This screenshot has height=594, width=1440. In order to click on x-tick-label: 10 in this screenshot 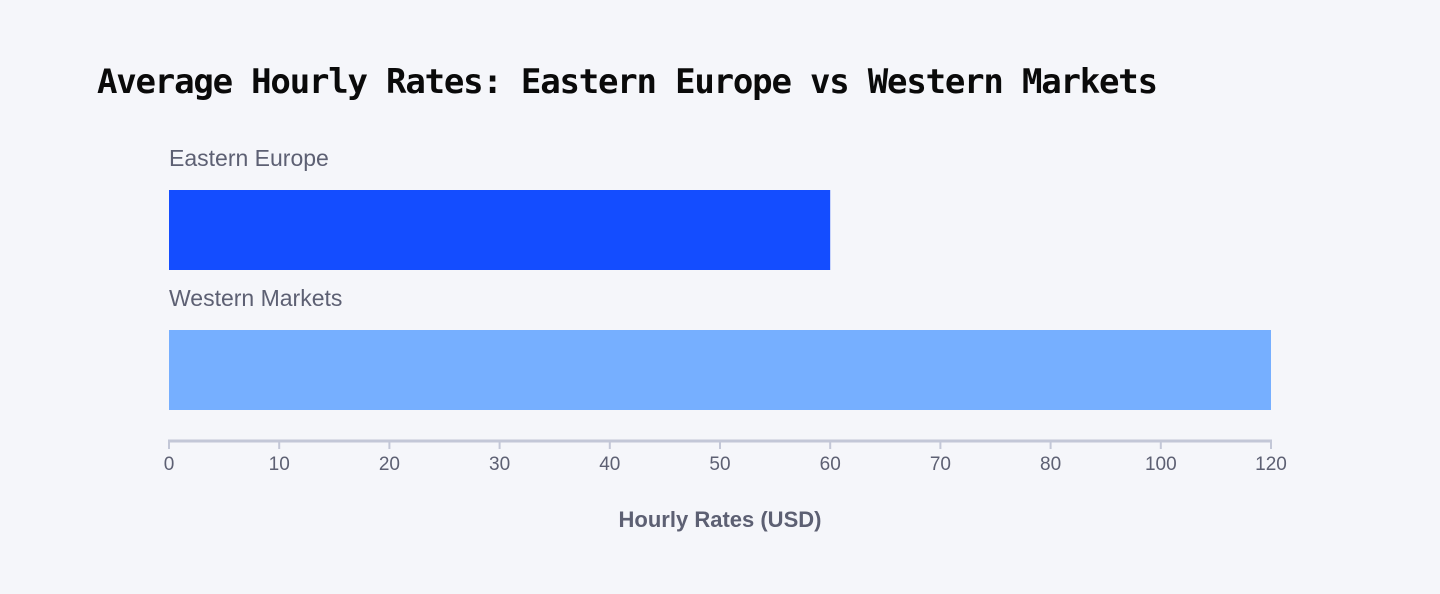, I will do `click(279, 464)`.